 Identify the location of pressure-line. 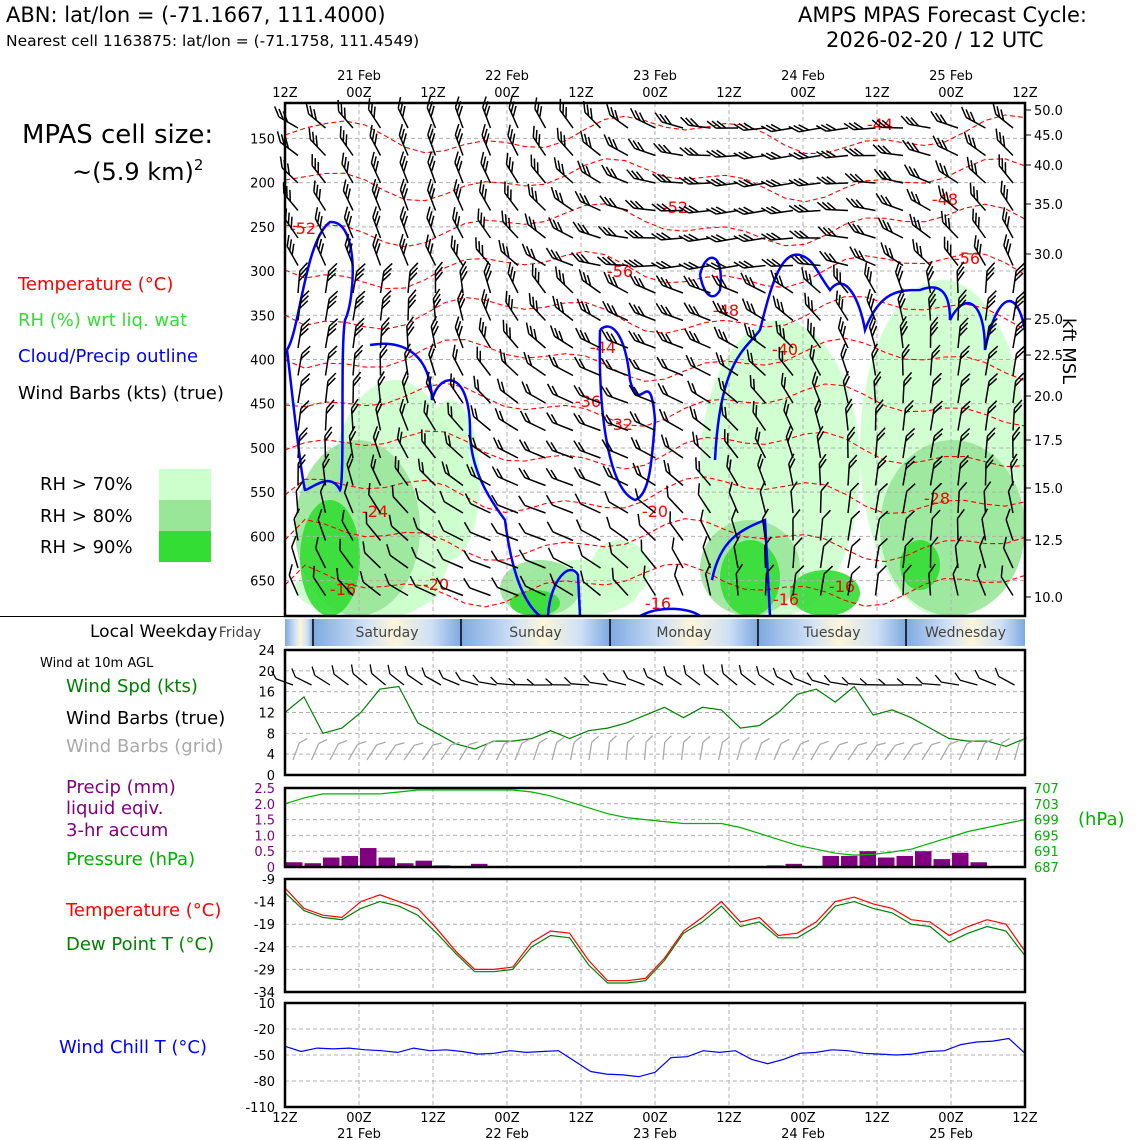
(655, 822).